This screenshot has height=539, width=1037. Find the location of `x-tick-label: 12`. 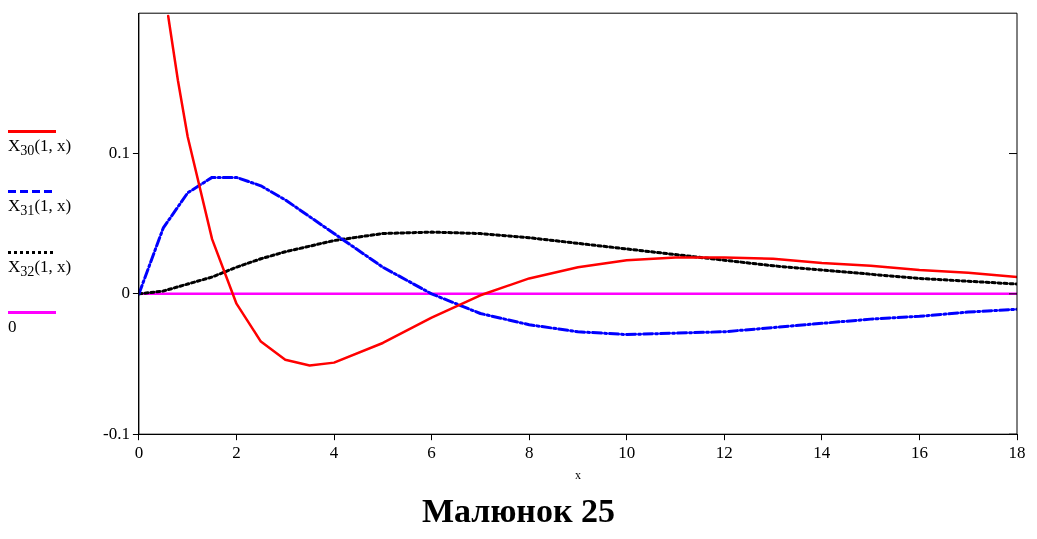

x-tick-label: 12 is located at coordinates (724, 452).